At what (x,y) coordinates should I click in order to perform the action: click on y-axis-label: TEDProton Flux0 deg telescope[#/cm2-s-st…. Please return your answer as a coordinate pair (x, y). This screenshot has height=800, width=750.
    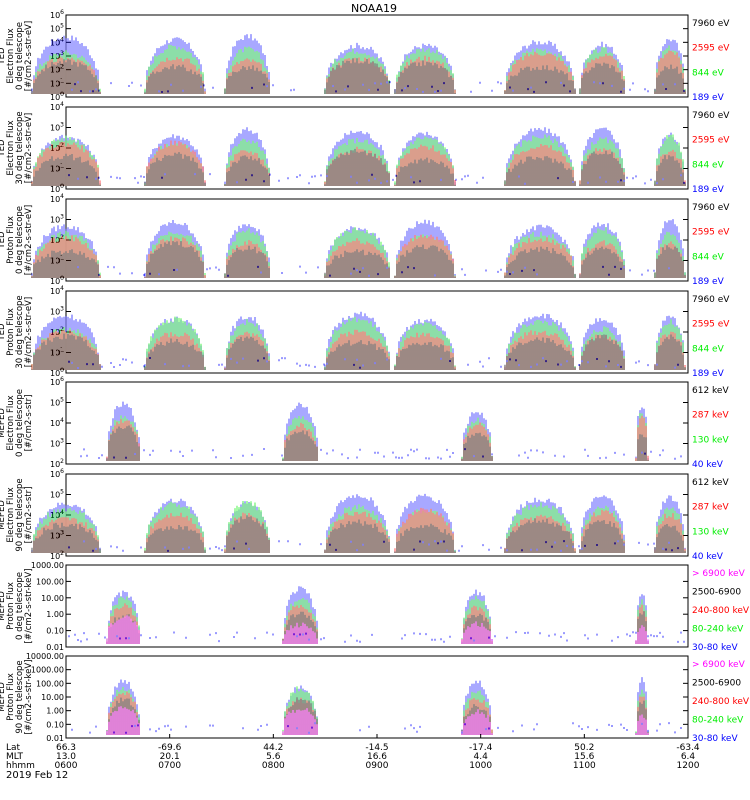
    Looking at the image, I should click on (17, 240).